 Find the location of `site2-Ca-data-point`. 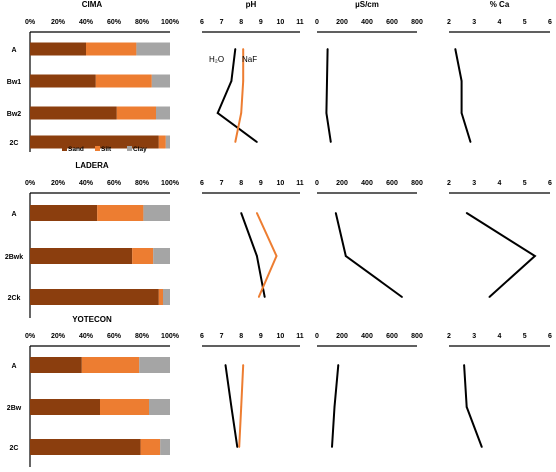

site2-Ca-data-point is located at coordinates (481, 447).